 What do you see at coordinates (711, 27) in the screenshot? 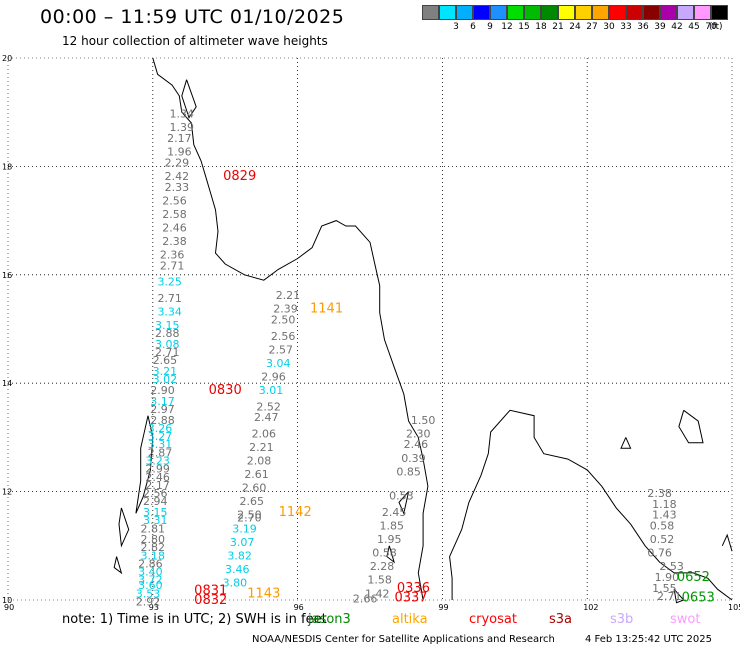
I see `scale-label: 70` at bounding box center [711, 27].